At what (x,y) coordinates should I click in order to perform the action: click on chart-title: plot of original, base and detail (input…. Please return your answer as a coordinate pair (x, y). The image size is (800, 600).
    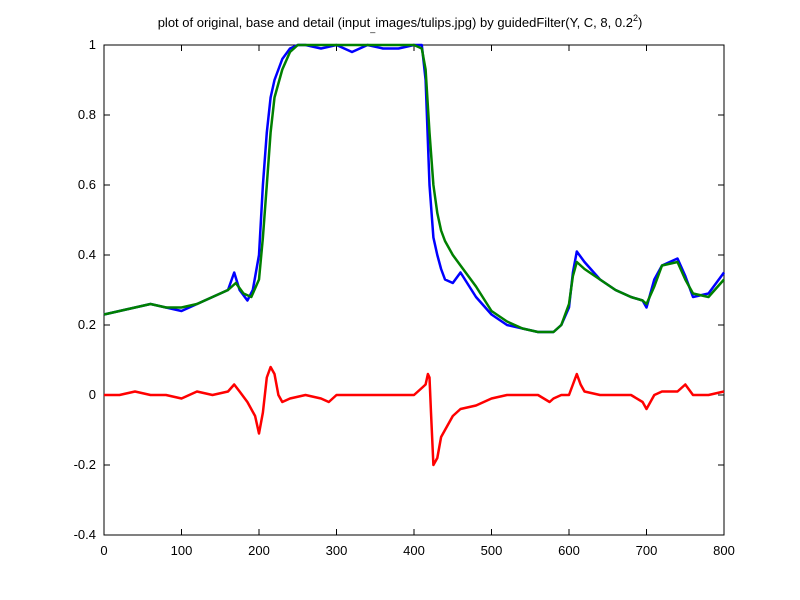
    Looking at the image, I should click on (400, 23).